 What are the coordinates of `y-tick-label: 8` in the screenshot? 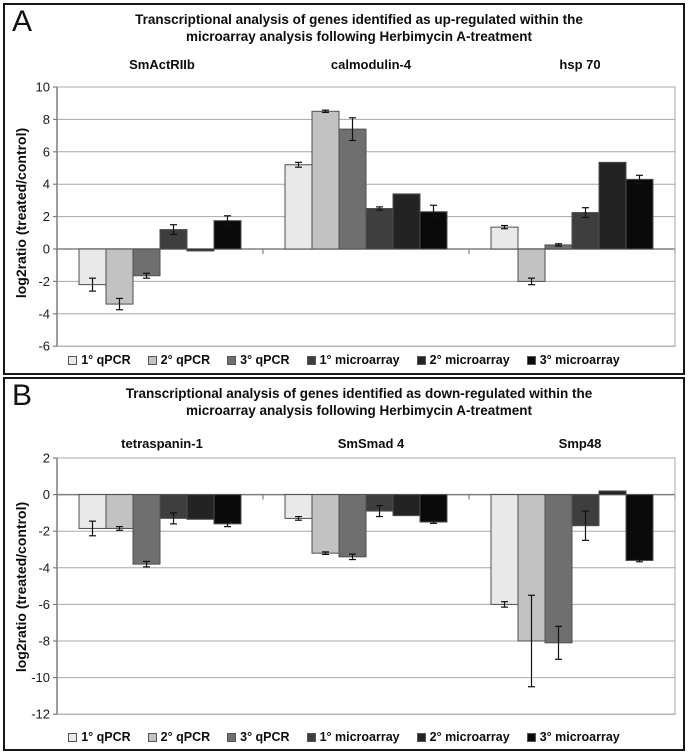 It's located at (46, 119).